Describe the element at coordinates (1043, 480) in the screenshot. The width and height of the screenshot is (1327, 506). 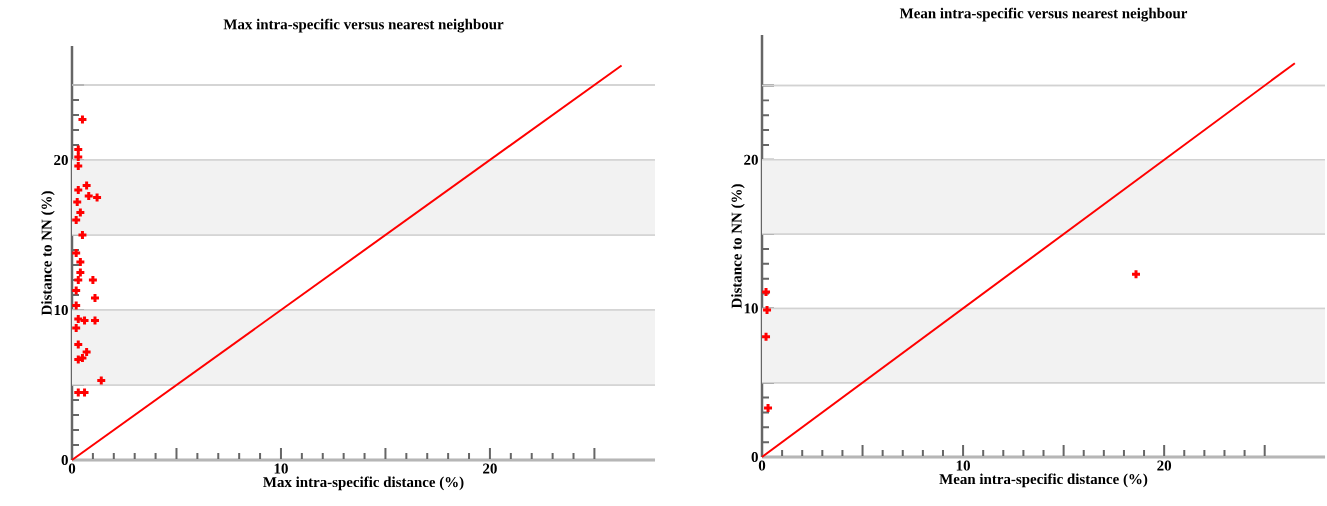
I see `x-axis-title: Mean intra-specific distance (%)` at that location.